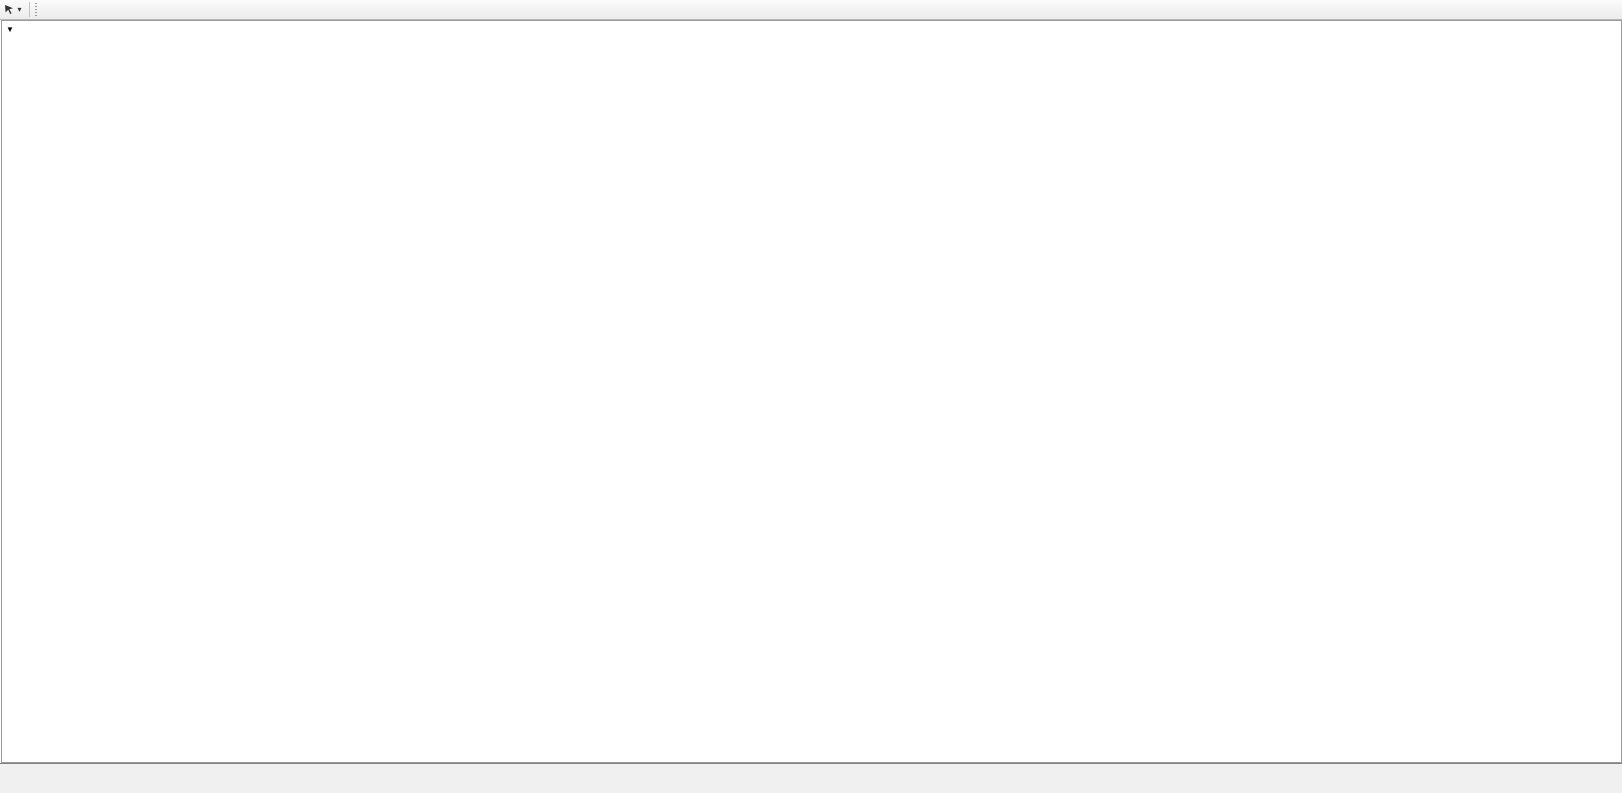 This screenshot has height=793, width=1622. I want to click on collapse-triangle-icon: ▼, so click(10, 29).